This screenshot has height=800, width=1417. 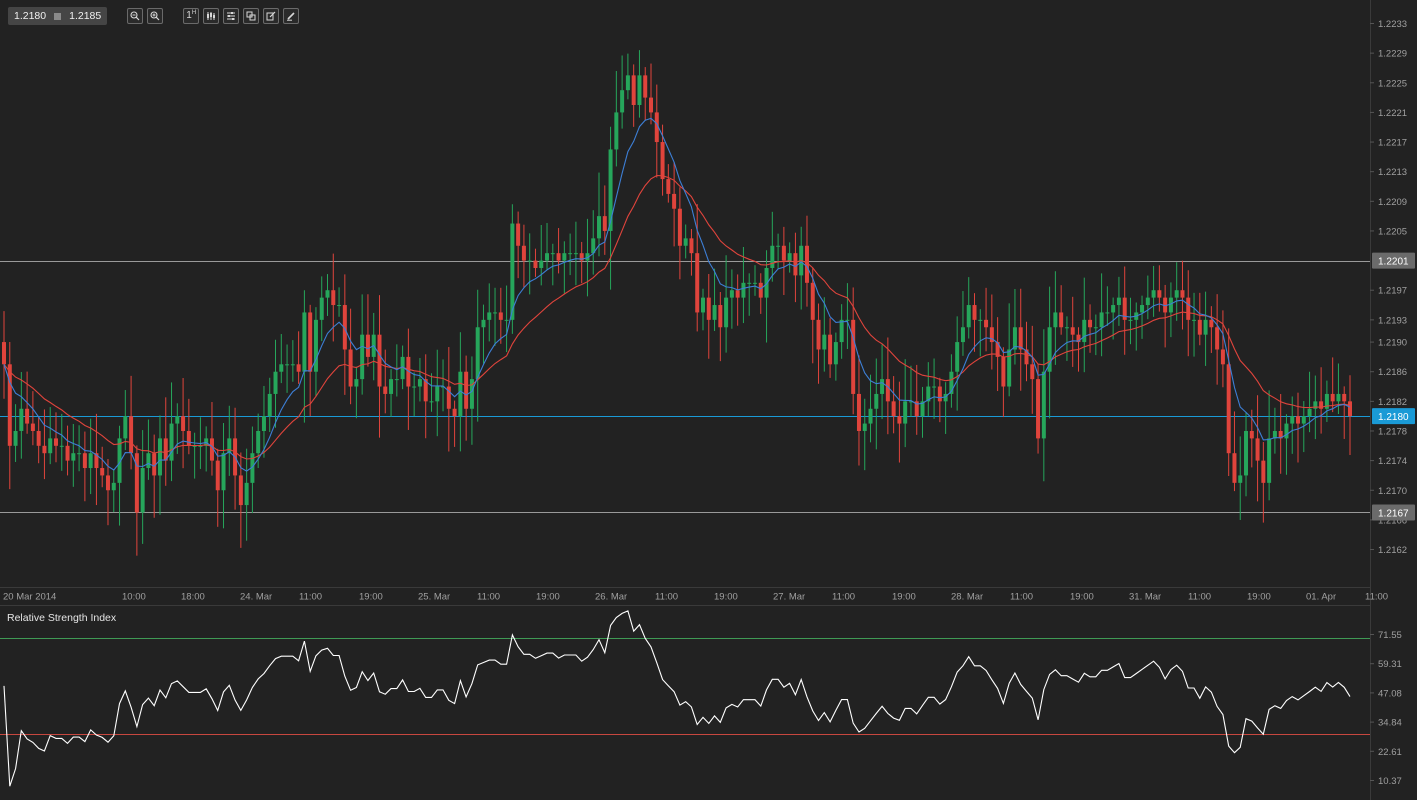 I want to click on time-tick-label: 19:00, so click(x=1259, y=597).